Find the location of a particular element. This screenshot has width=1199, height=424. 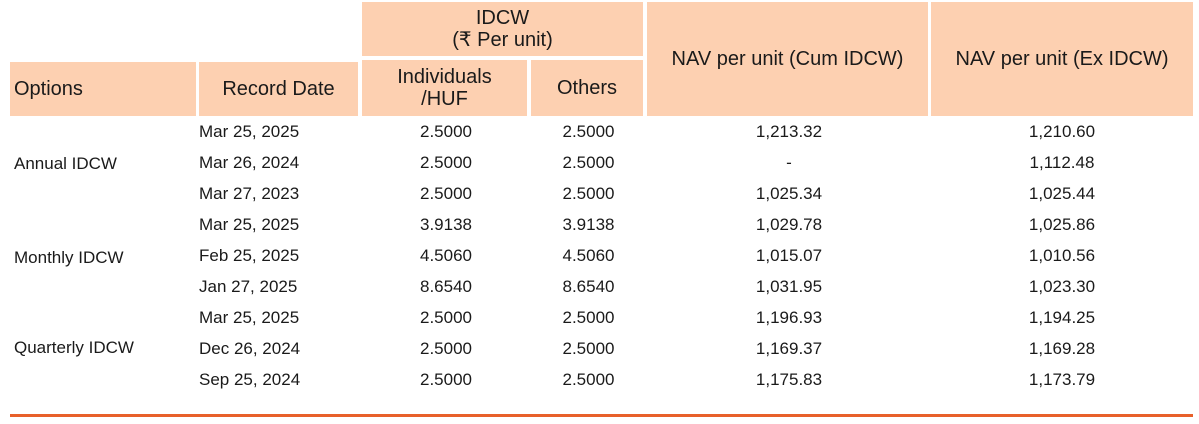

nav-ex-cell: 1,023.30 is located at coordinates (1062, 286).